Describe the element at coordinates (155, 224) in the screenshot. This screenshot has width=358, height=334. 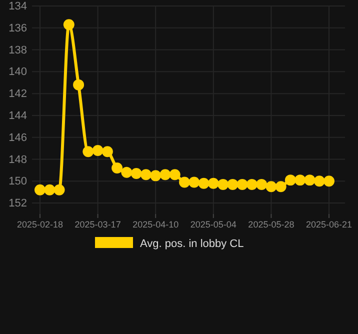
I see `x-tick-label: 2025-04-10` at that location.